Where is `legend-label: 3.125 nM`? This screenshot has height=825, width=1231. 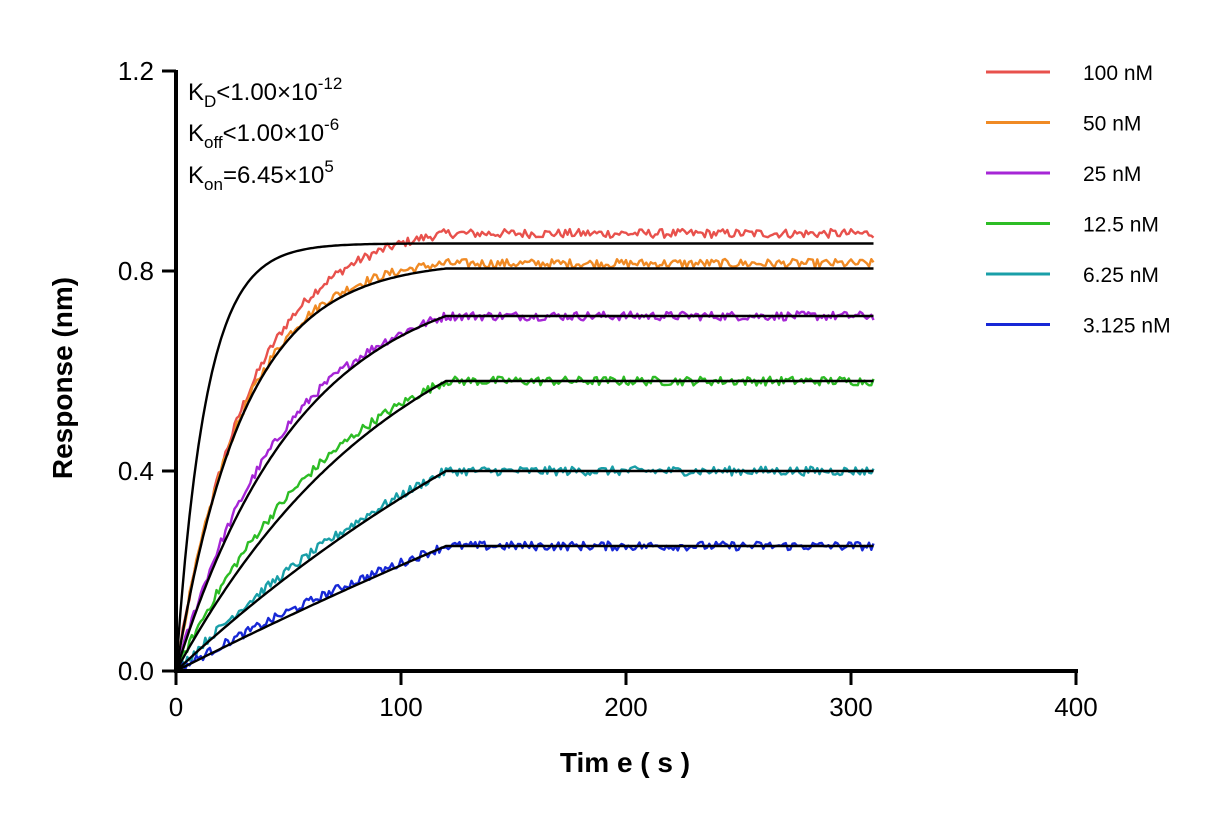
legend-label: 3.125 nM is located at coordinates (1127, 326).